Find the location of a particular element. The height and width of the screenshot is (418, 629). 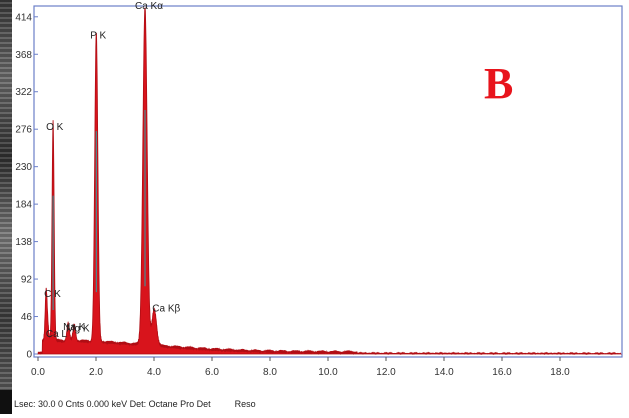

peak-label: Ca Kβ is located at coordinates (166, 308).